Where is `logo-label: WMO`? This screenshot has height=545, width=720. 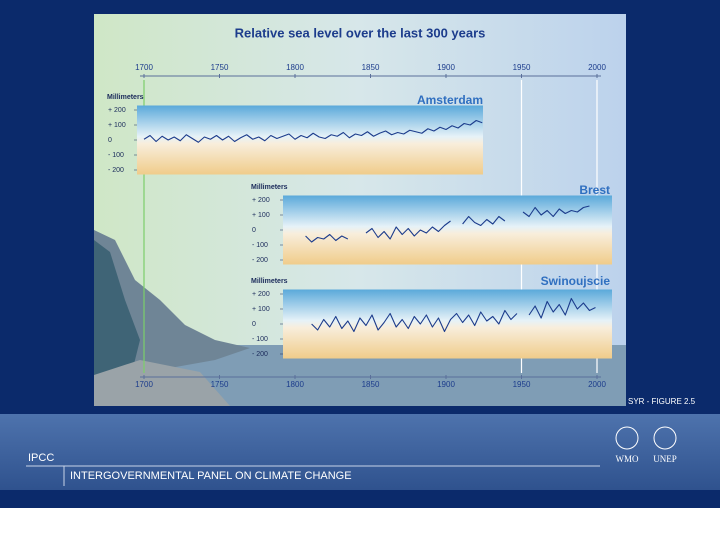
logo-label: WMO is located at coordinates (627, 459).